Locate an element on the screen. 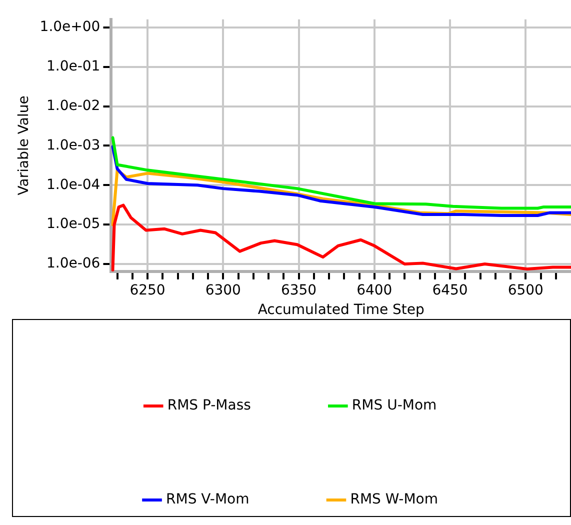  x-tick-label: 6250 is located at coordinates (148, 290).